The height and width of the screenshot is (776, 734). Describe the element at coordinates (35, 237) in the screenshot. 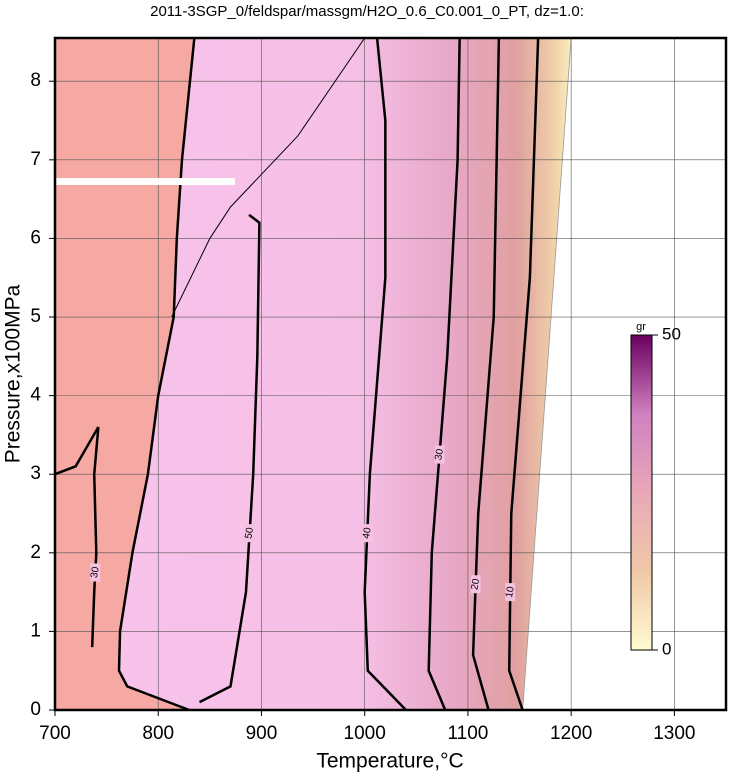

I see `y-tick-label: 6` at that location.